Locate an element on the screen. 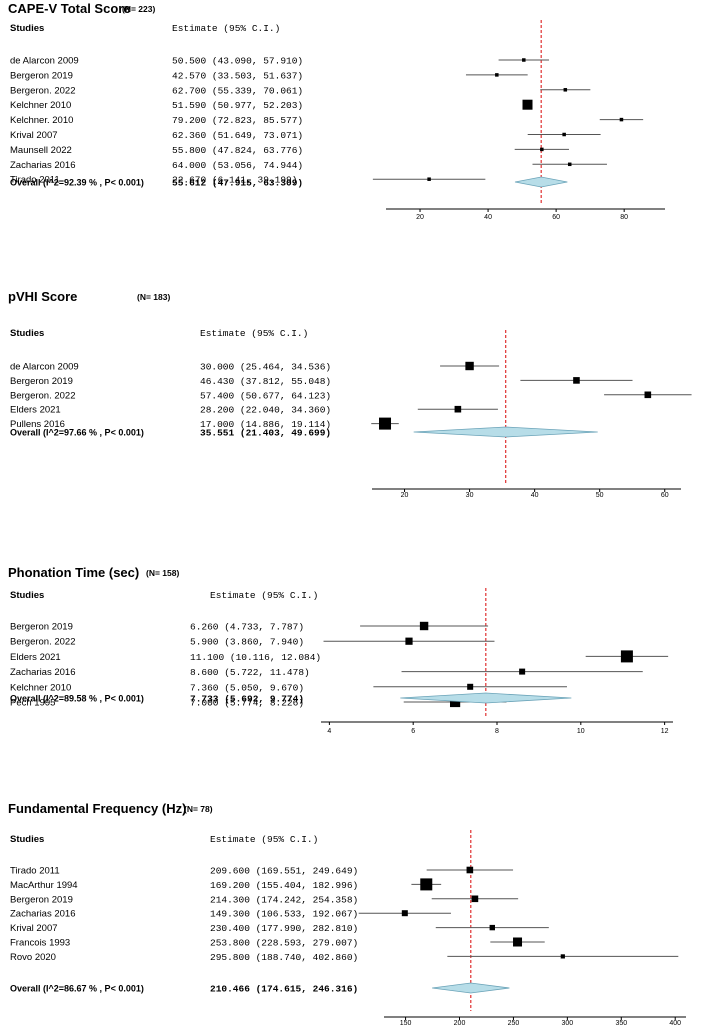 The height and width of the screenshot is (1030, 720). study-estimate: 230.400 (177.990, 282.810) is located at coordinates (284, 928).